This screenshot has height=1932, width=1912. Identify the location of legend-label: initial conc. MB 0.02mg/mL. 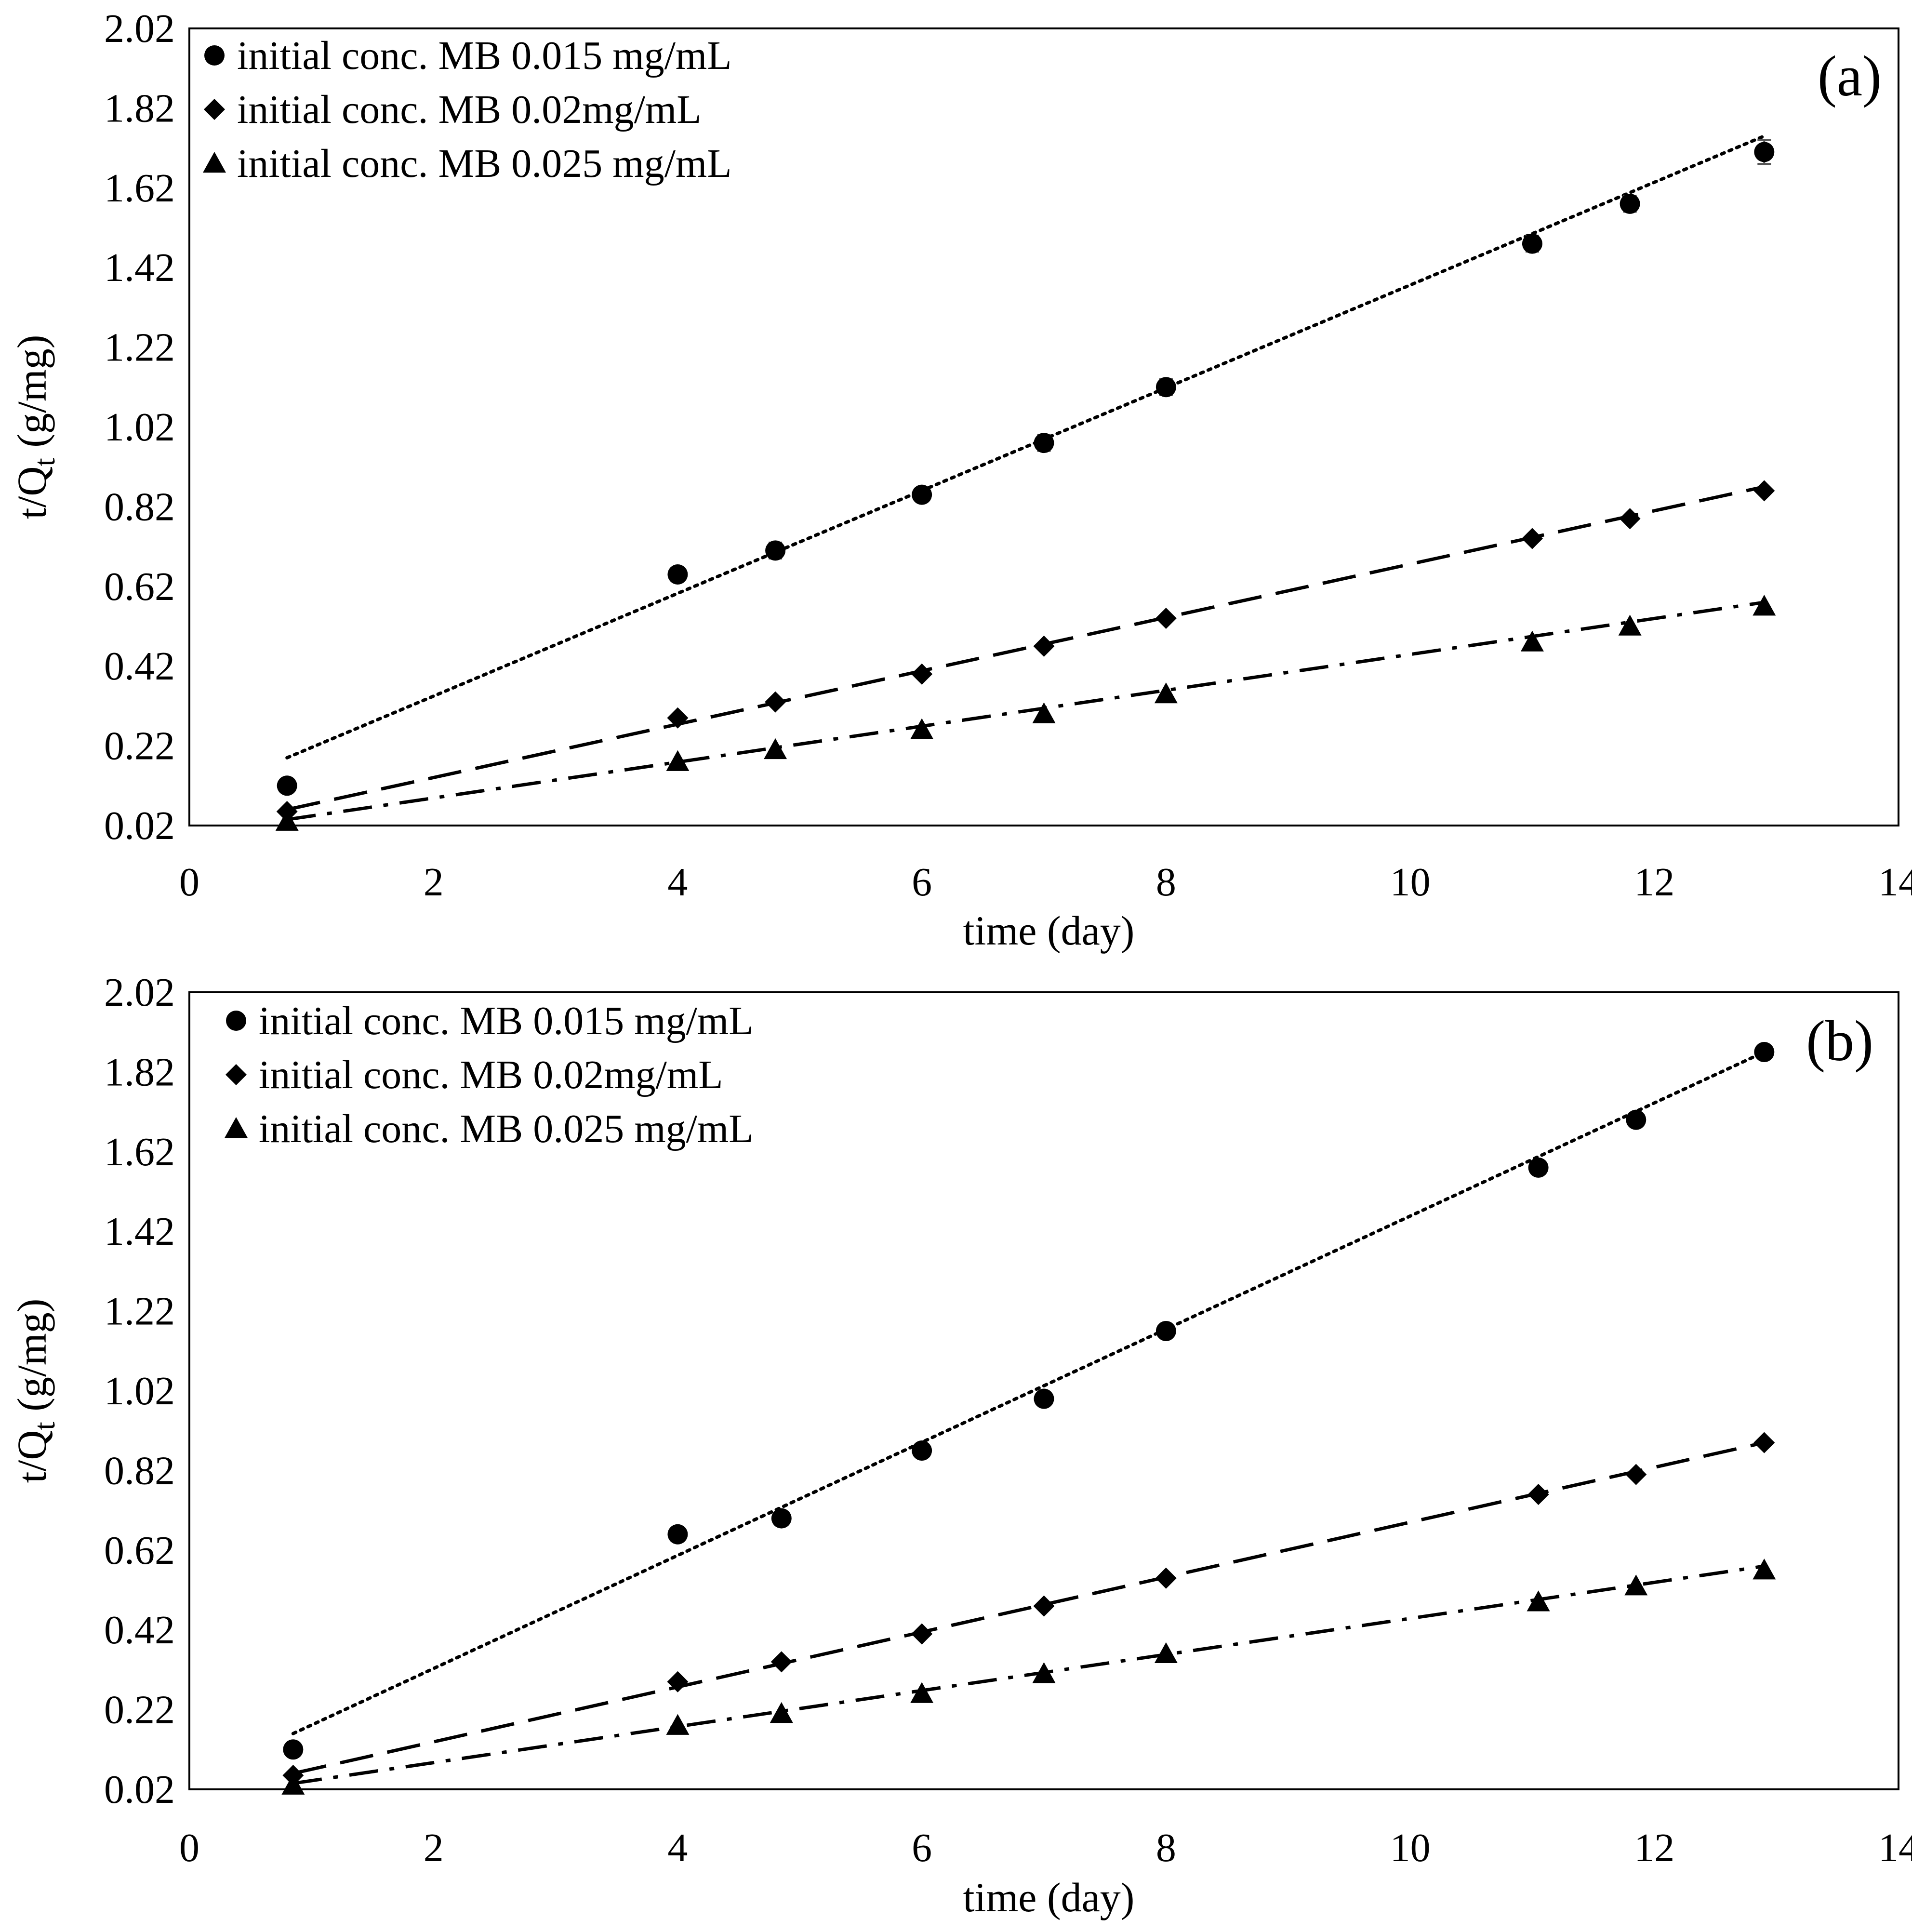
(469, 110).